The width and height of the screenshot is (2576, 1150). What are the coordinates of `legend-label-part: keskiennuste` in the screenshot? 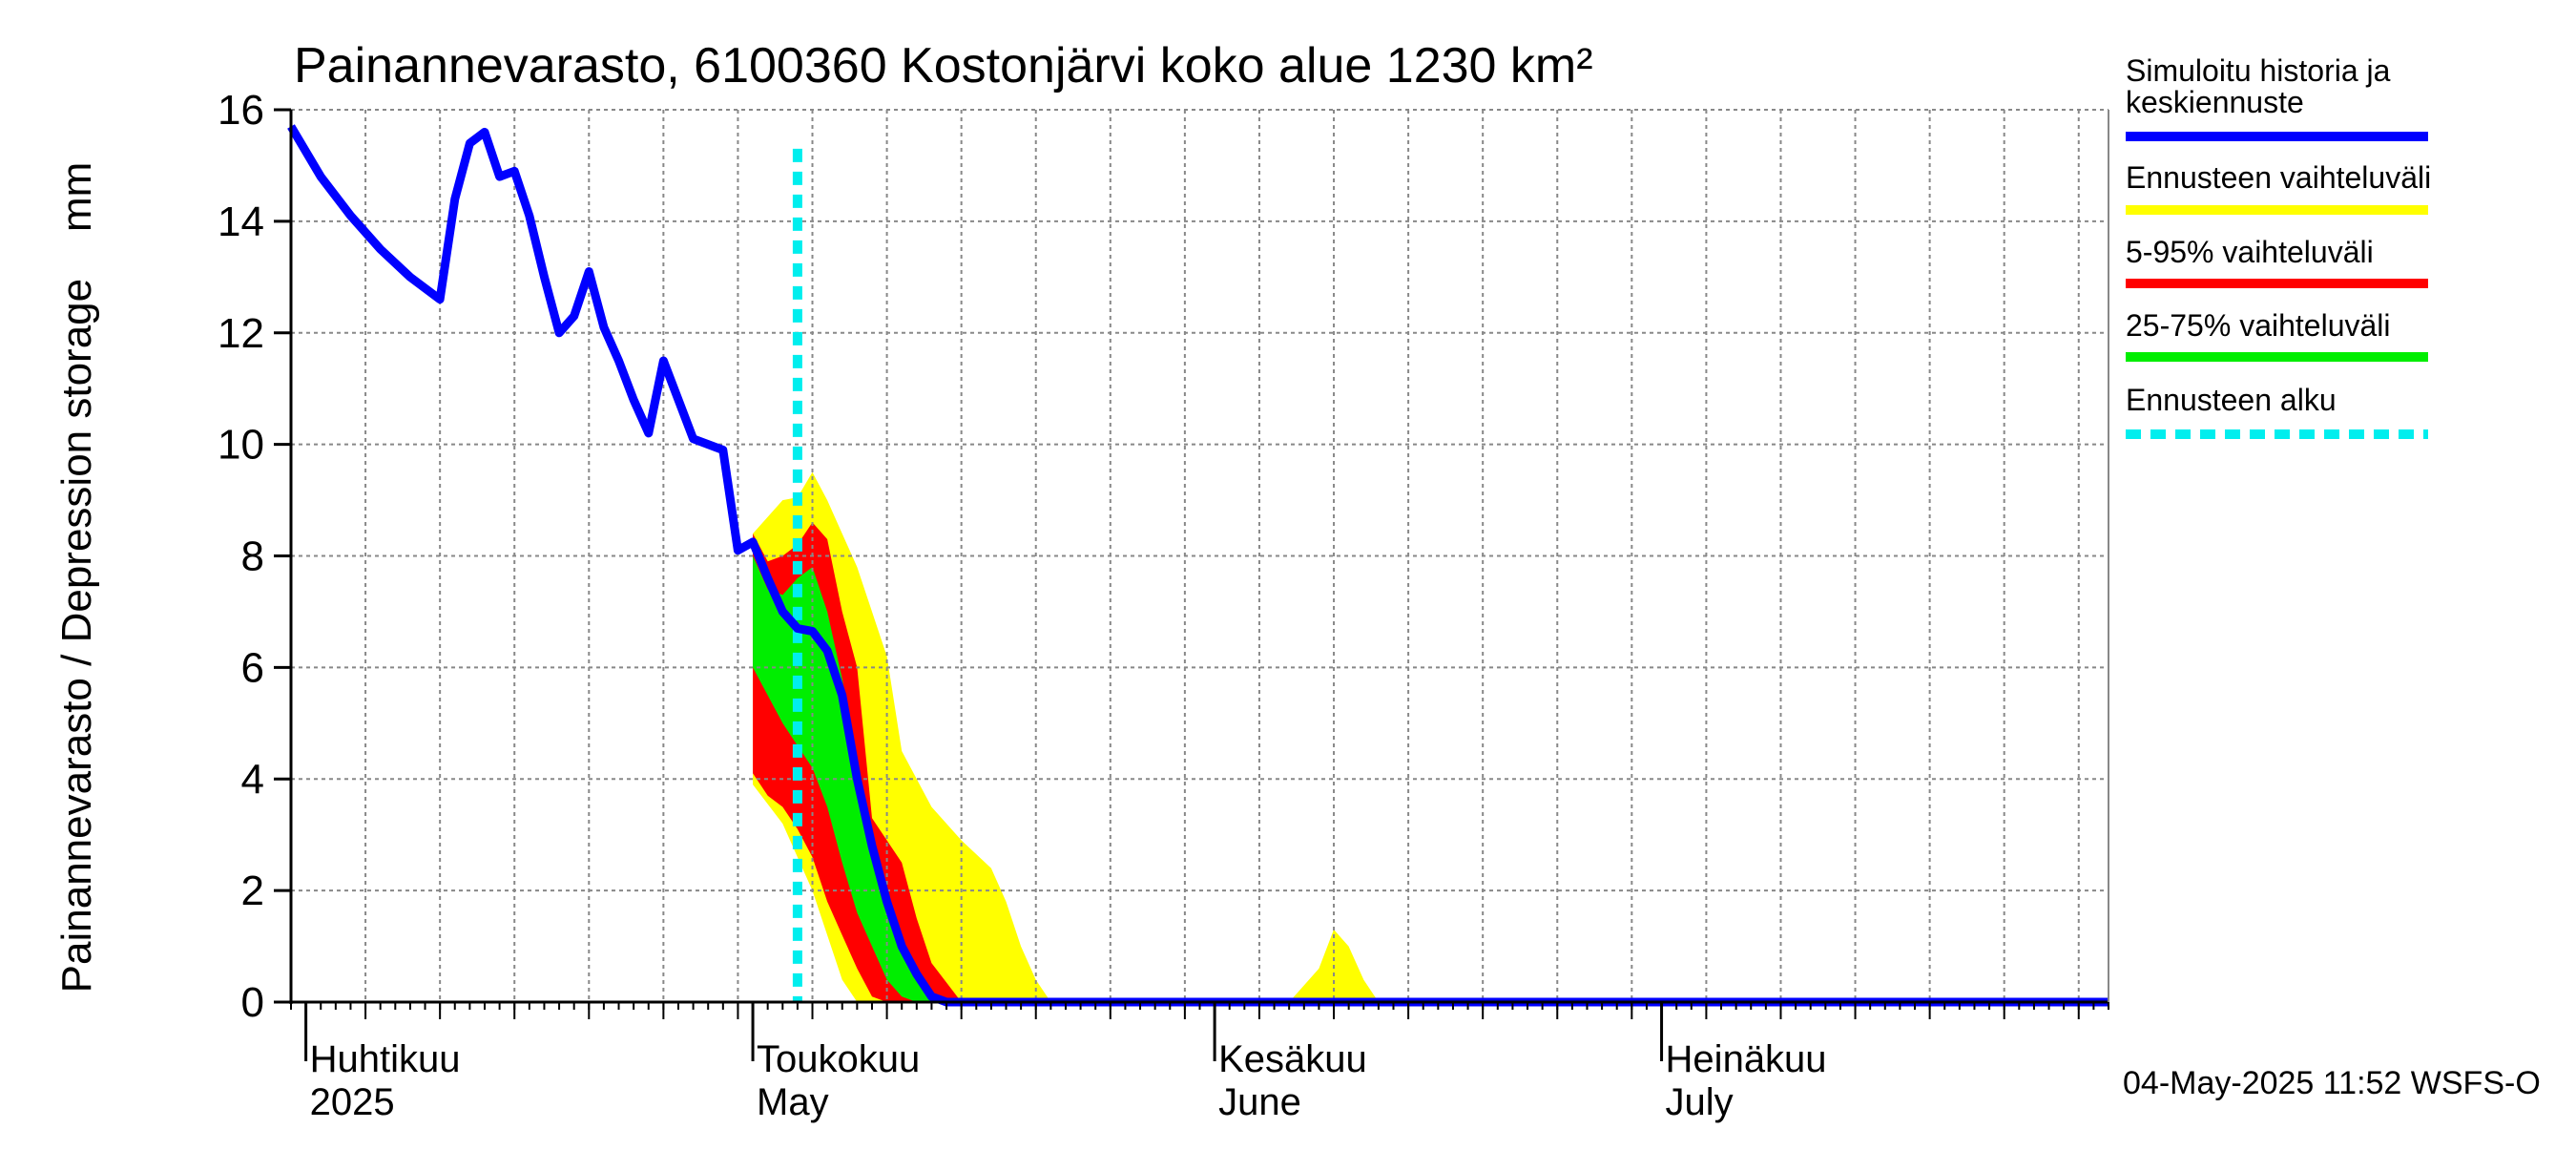 It's located at (2215, 102).